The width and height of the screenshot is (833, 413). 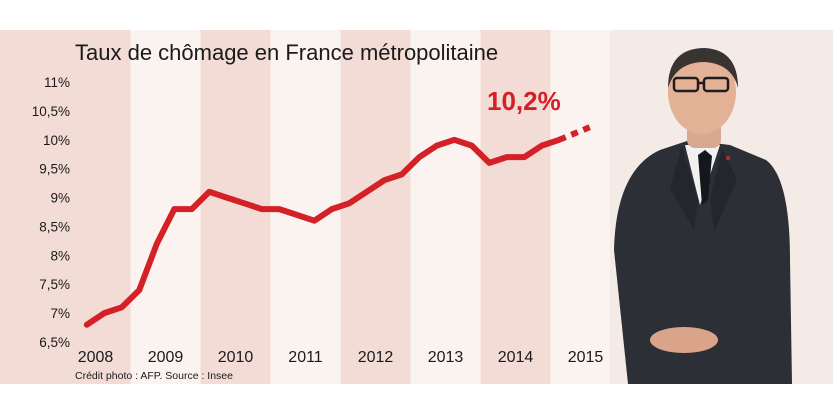 I want to click on lapel-pin, so click(x=728, y=158).